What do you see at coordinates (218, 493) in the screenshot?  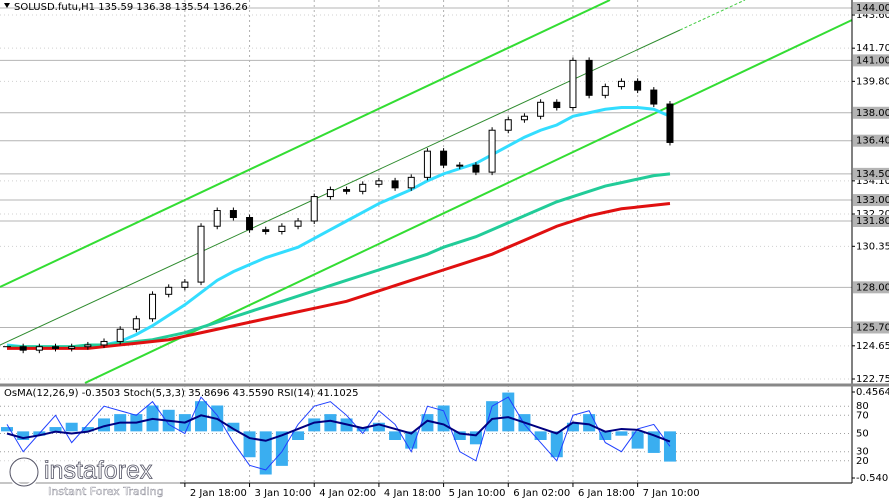 I see `x-tick-label: 2 Jan 18:00` at bounding box center [218, 493].